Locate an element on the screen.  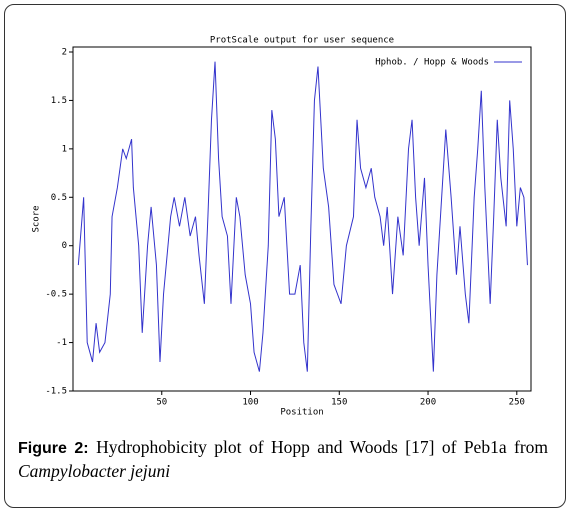
y-tick-label: -1 is located at coordinates (61, 343).